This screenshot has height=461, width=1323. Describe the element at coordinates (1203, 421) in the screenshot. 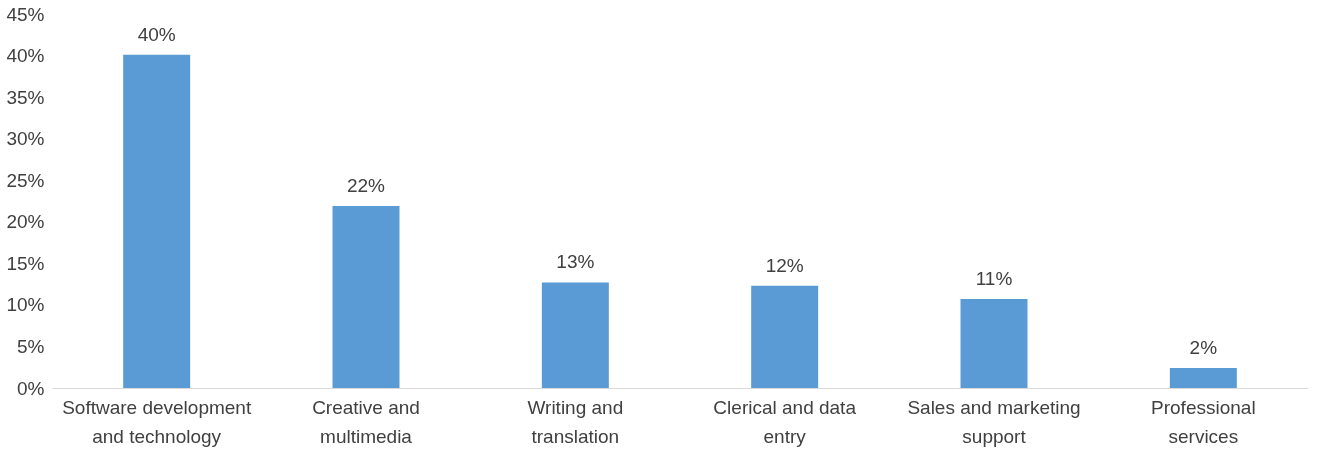

I see `x-tick-label: Professional services` at that location.